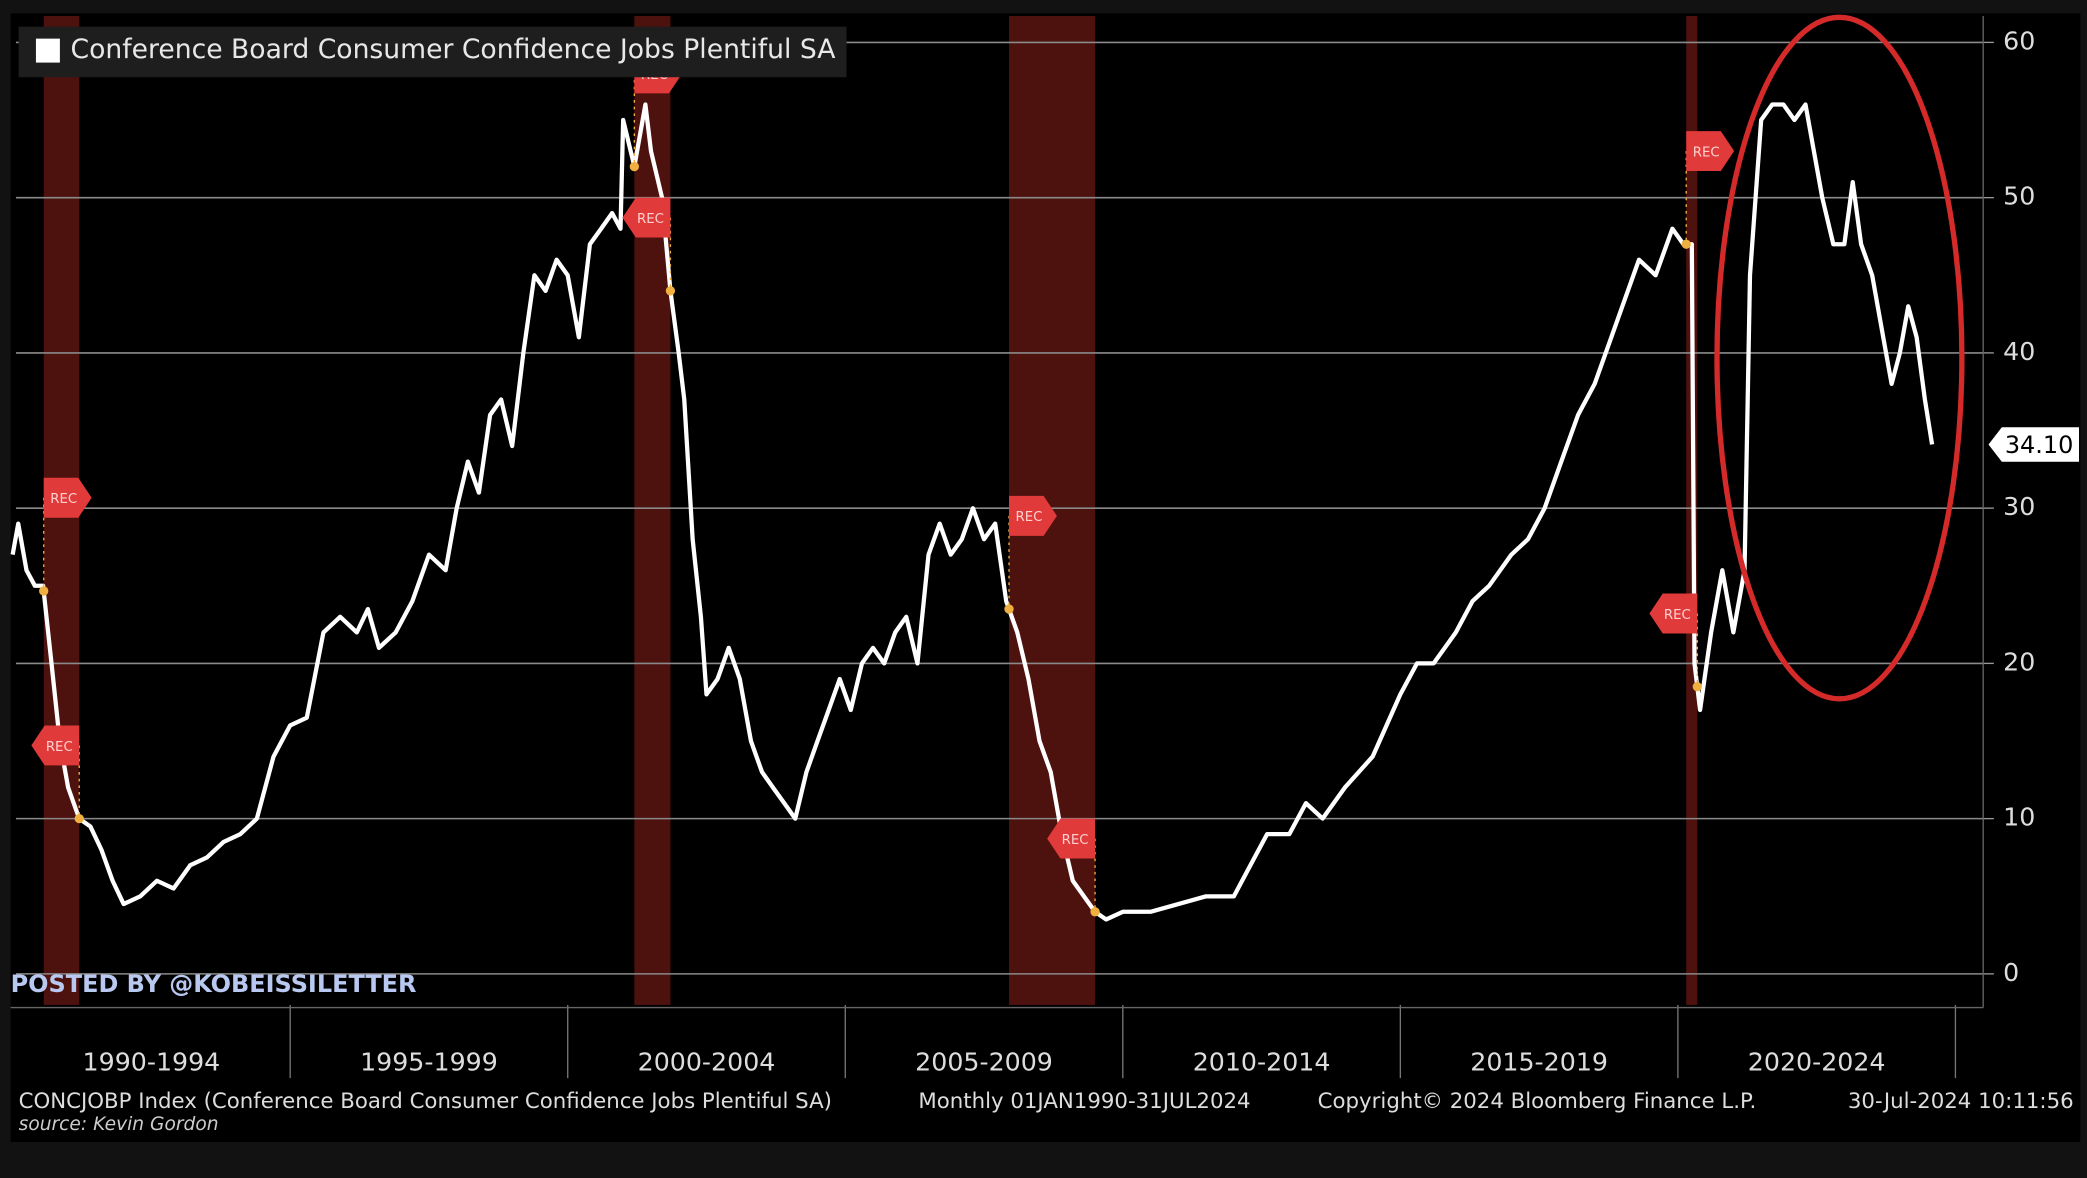 This screenshot has width=2087, height=1178. I want to click on x-tick-label: 2005-2009, so click(984, 1061).